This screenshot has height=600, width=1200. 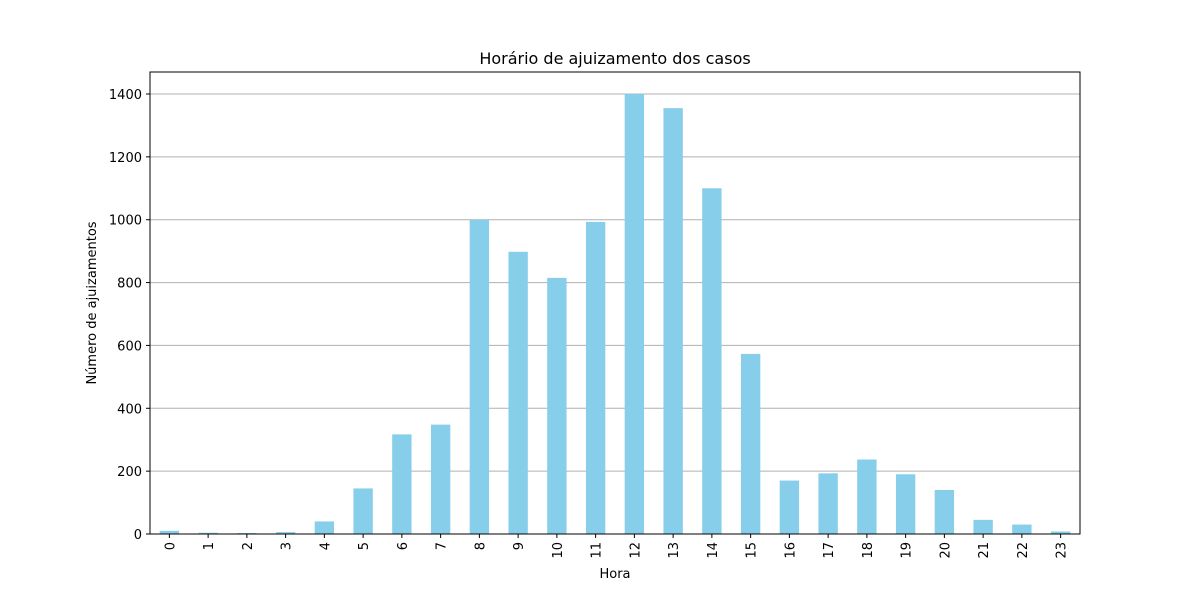 What do you see at coordinates (129, 409) in the screenshot?
I see `y-tick-label: 400` at bounding box center [129, 409].